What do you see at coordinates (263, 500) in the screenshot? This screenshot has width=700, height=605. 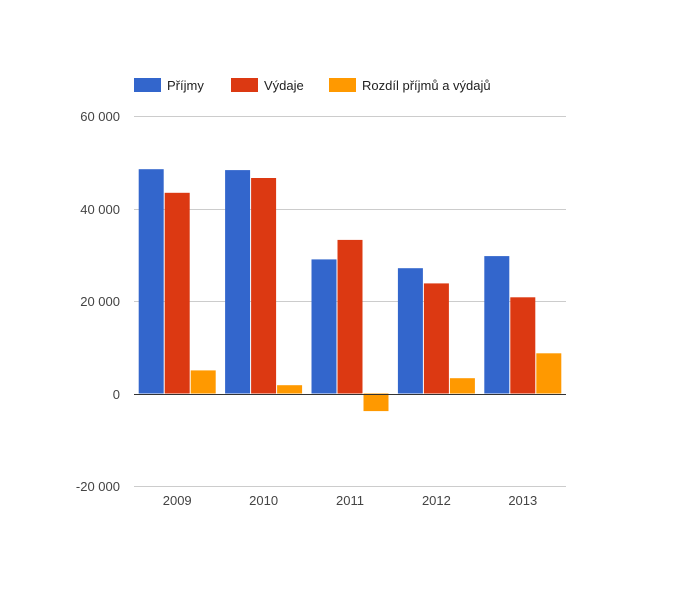 I see `x-tick-label: 2010` at bounding box center [263, 500].